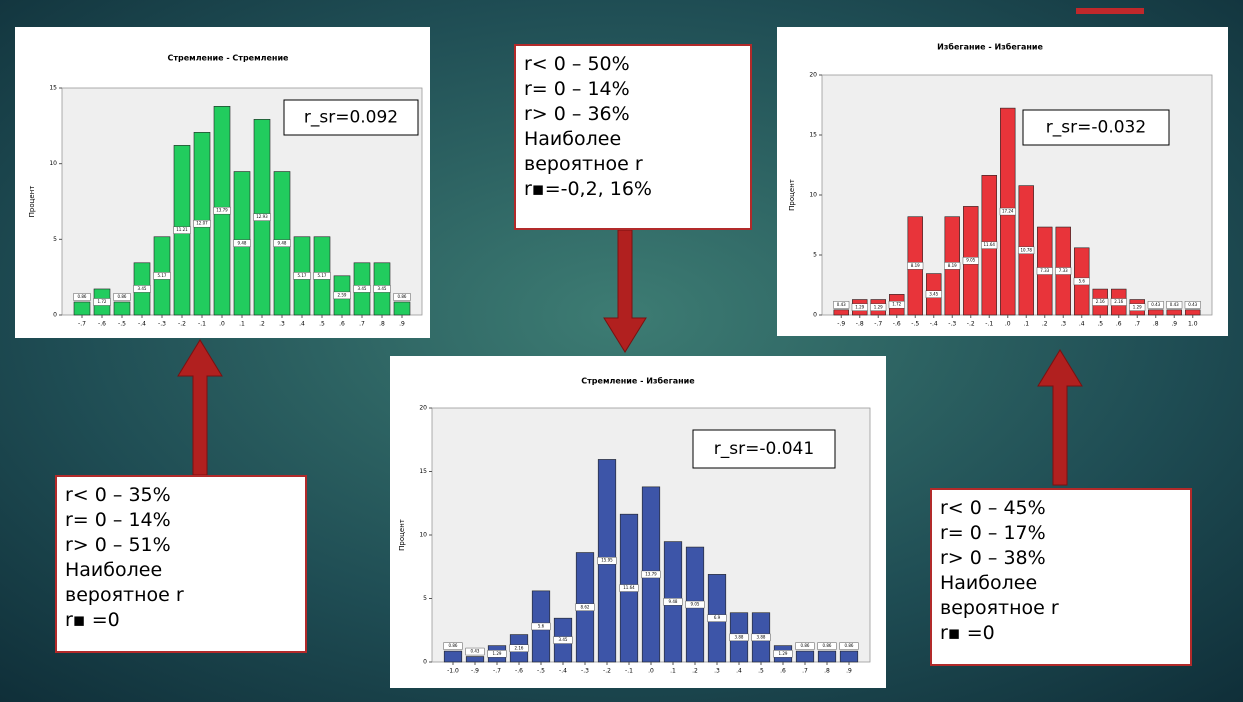  Describe the element at coordinates (841, 324) in the screenshot. I see `x-tick-label: -.9` at that location.